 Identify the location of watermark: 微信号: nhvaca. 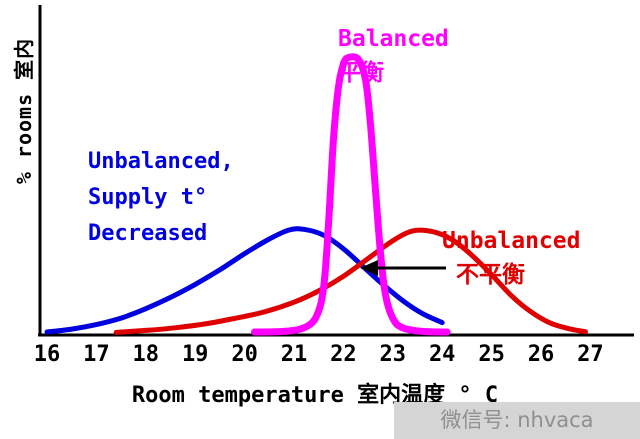
(517, 420).